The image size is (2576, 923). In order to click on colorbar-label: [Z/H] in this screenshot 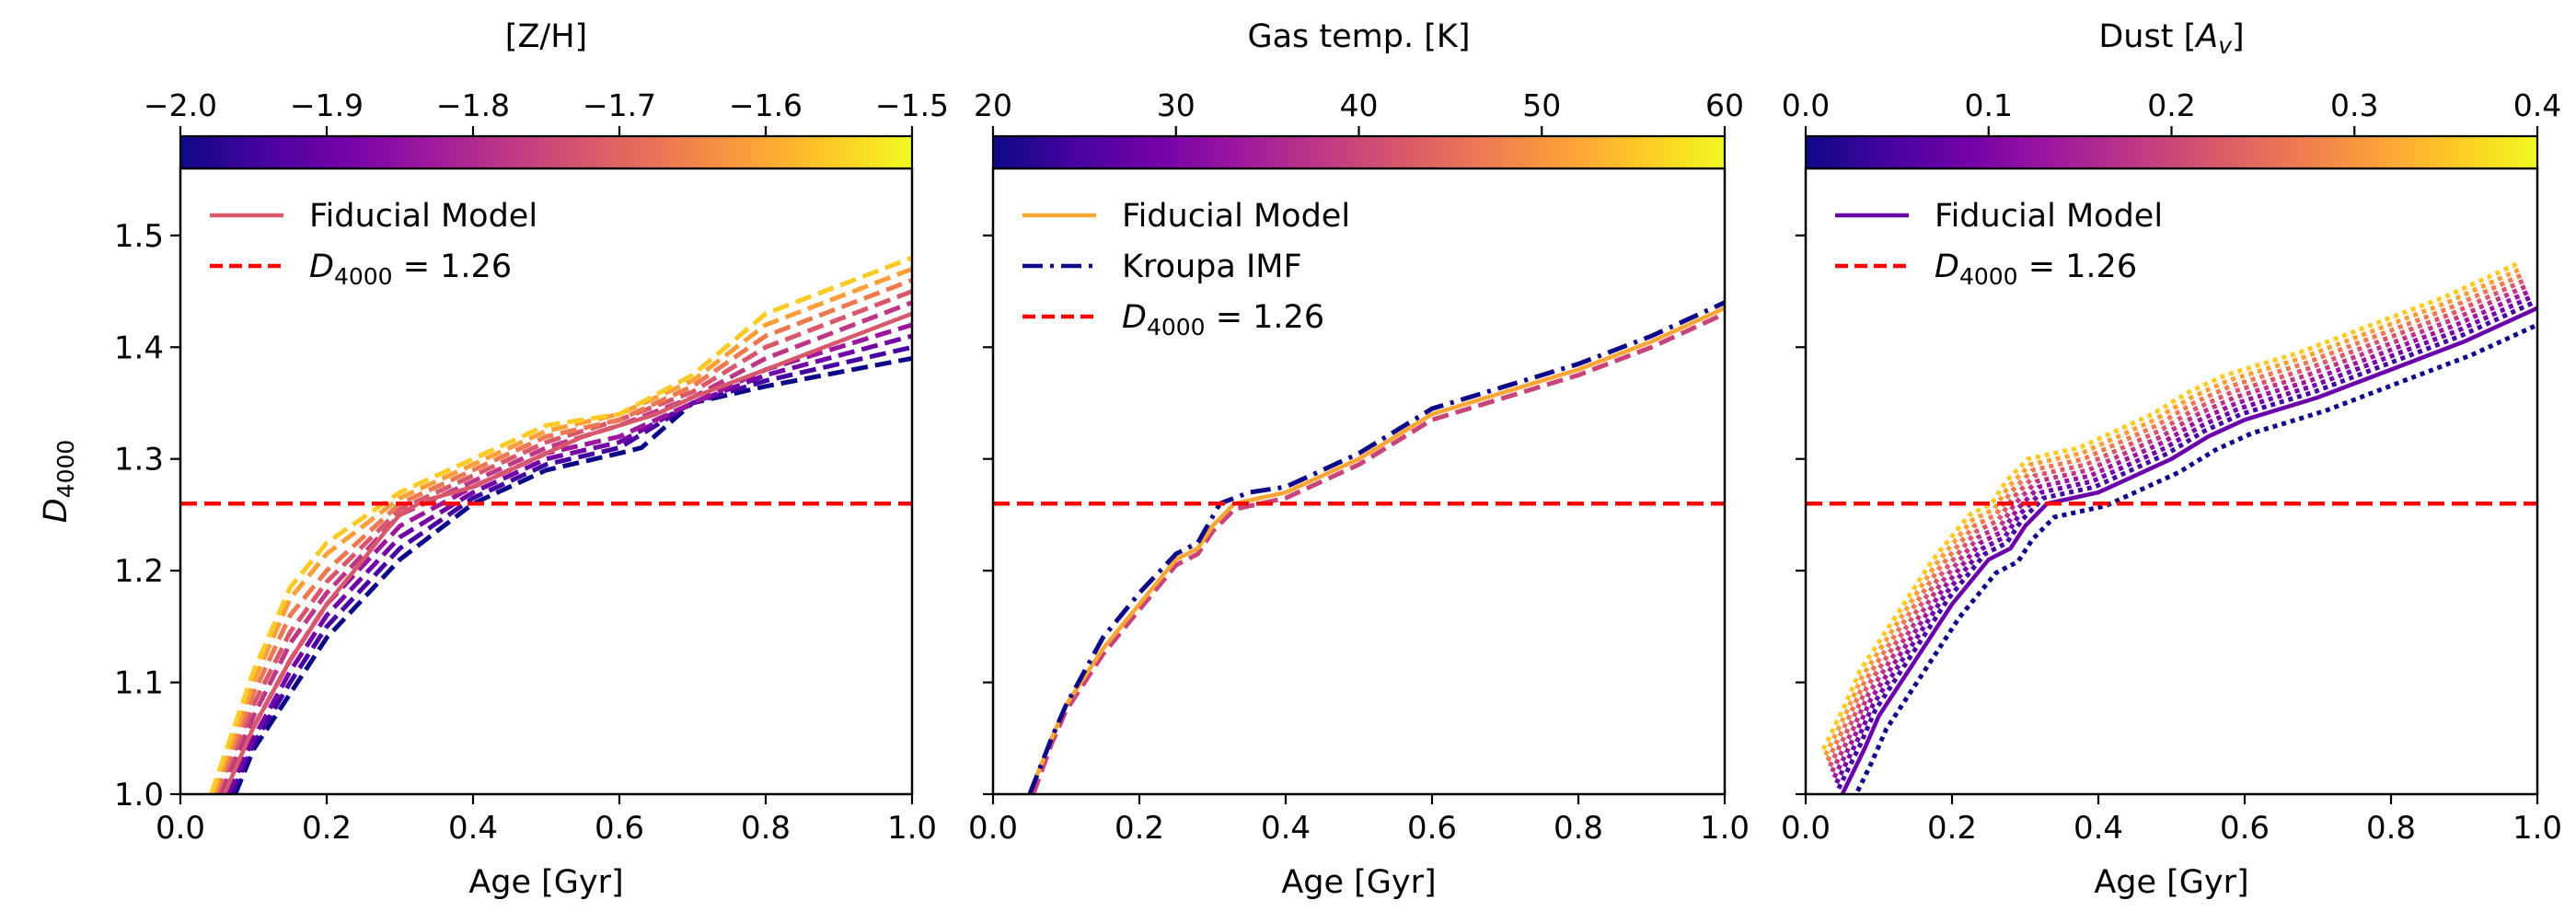, I will do `click(546, 36)`.